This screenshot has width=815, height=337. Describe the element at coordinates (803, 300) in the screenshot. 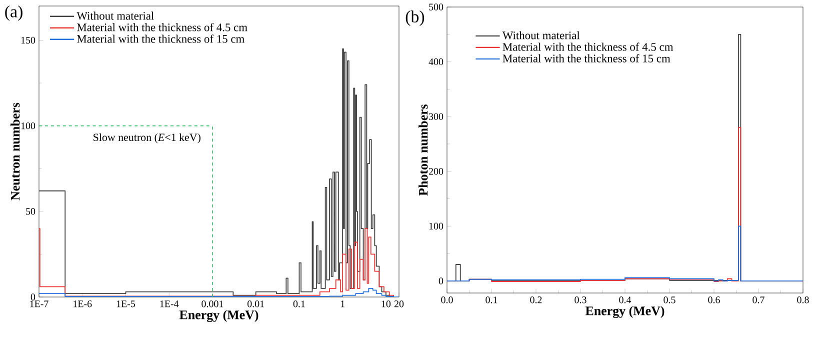

I see `x-tick-label: 0.8` at that location.